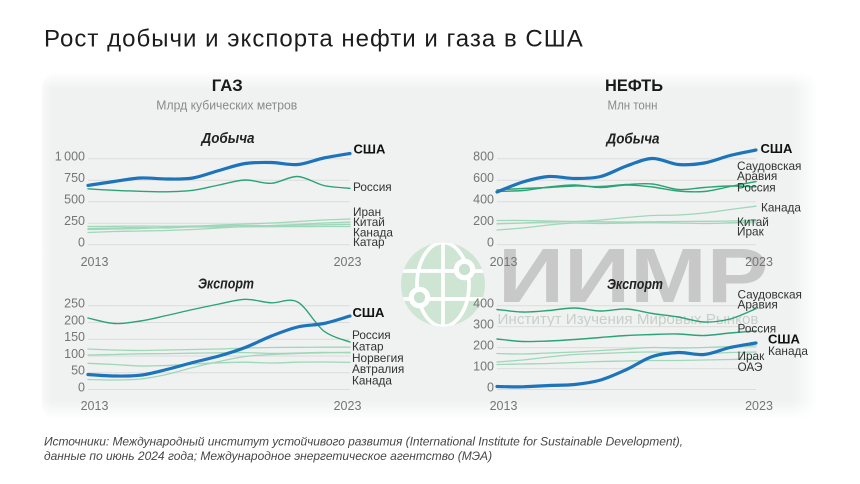  What do you see at coordinates (483, 324) in the screenshot?
I see `svg-text: 300` at bounding box center [483, 324].